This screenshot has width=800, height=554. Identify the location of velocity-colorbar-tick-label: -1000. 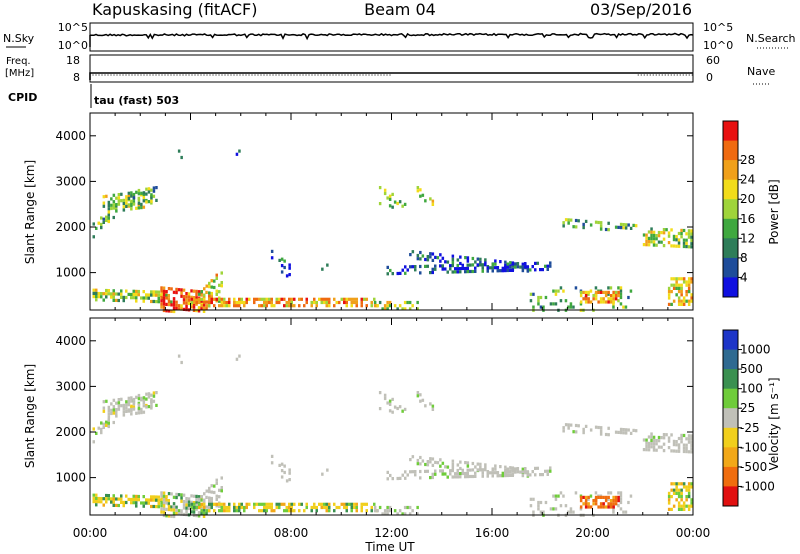
(757, 486).